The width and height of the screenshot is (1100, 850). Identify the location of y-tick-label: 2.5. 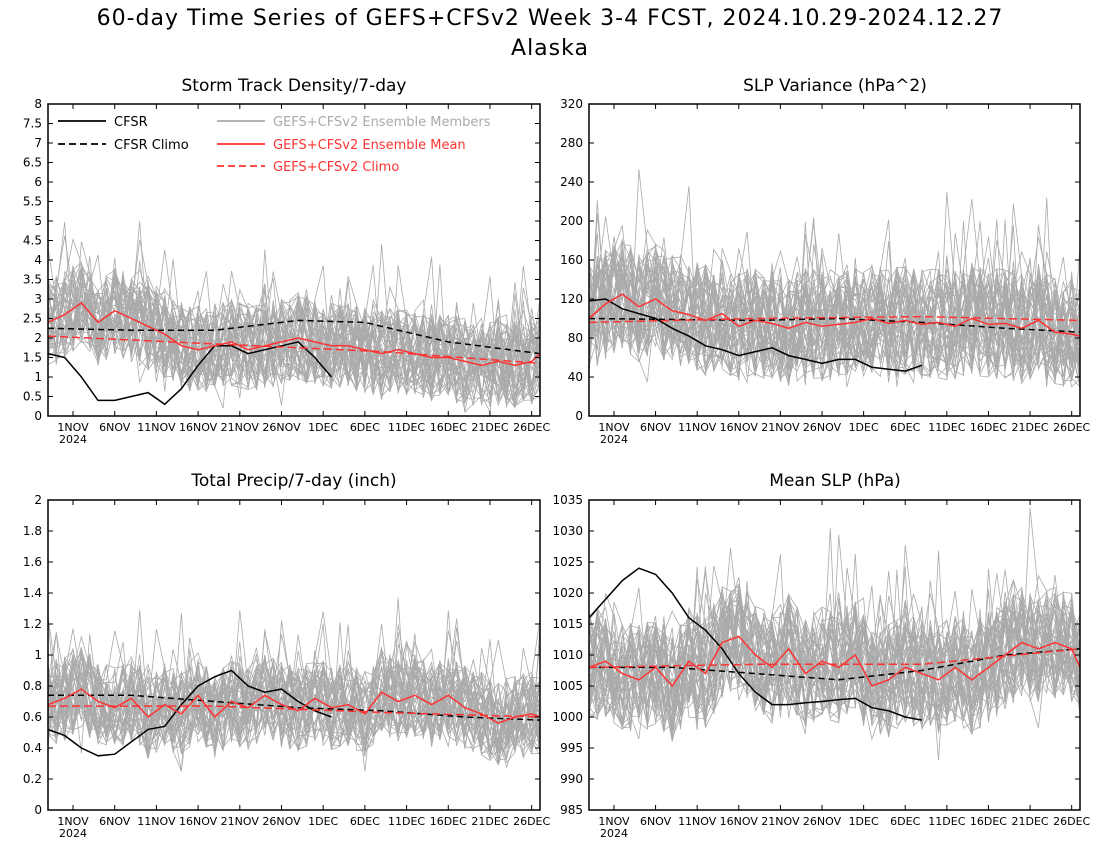
(32, 319).